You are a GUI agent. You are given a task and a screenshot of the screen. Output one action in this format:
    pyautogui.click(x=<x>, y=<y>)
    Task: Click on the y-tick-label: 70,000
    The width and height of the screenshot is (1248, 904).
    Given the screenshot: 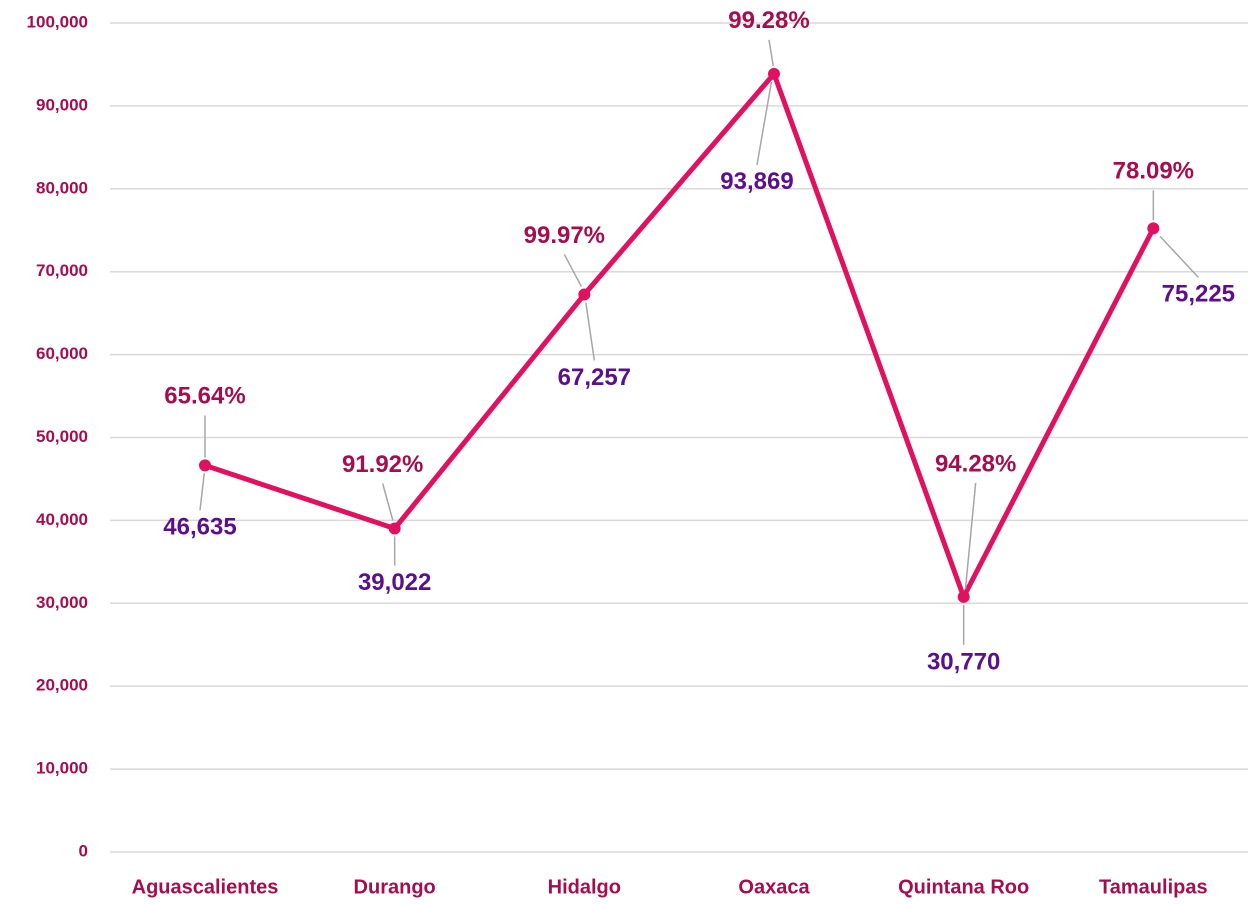 What is the action you would take?
    pyautogui.click(x=62, y=270)
    